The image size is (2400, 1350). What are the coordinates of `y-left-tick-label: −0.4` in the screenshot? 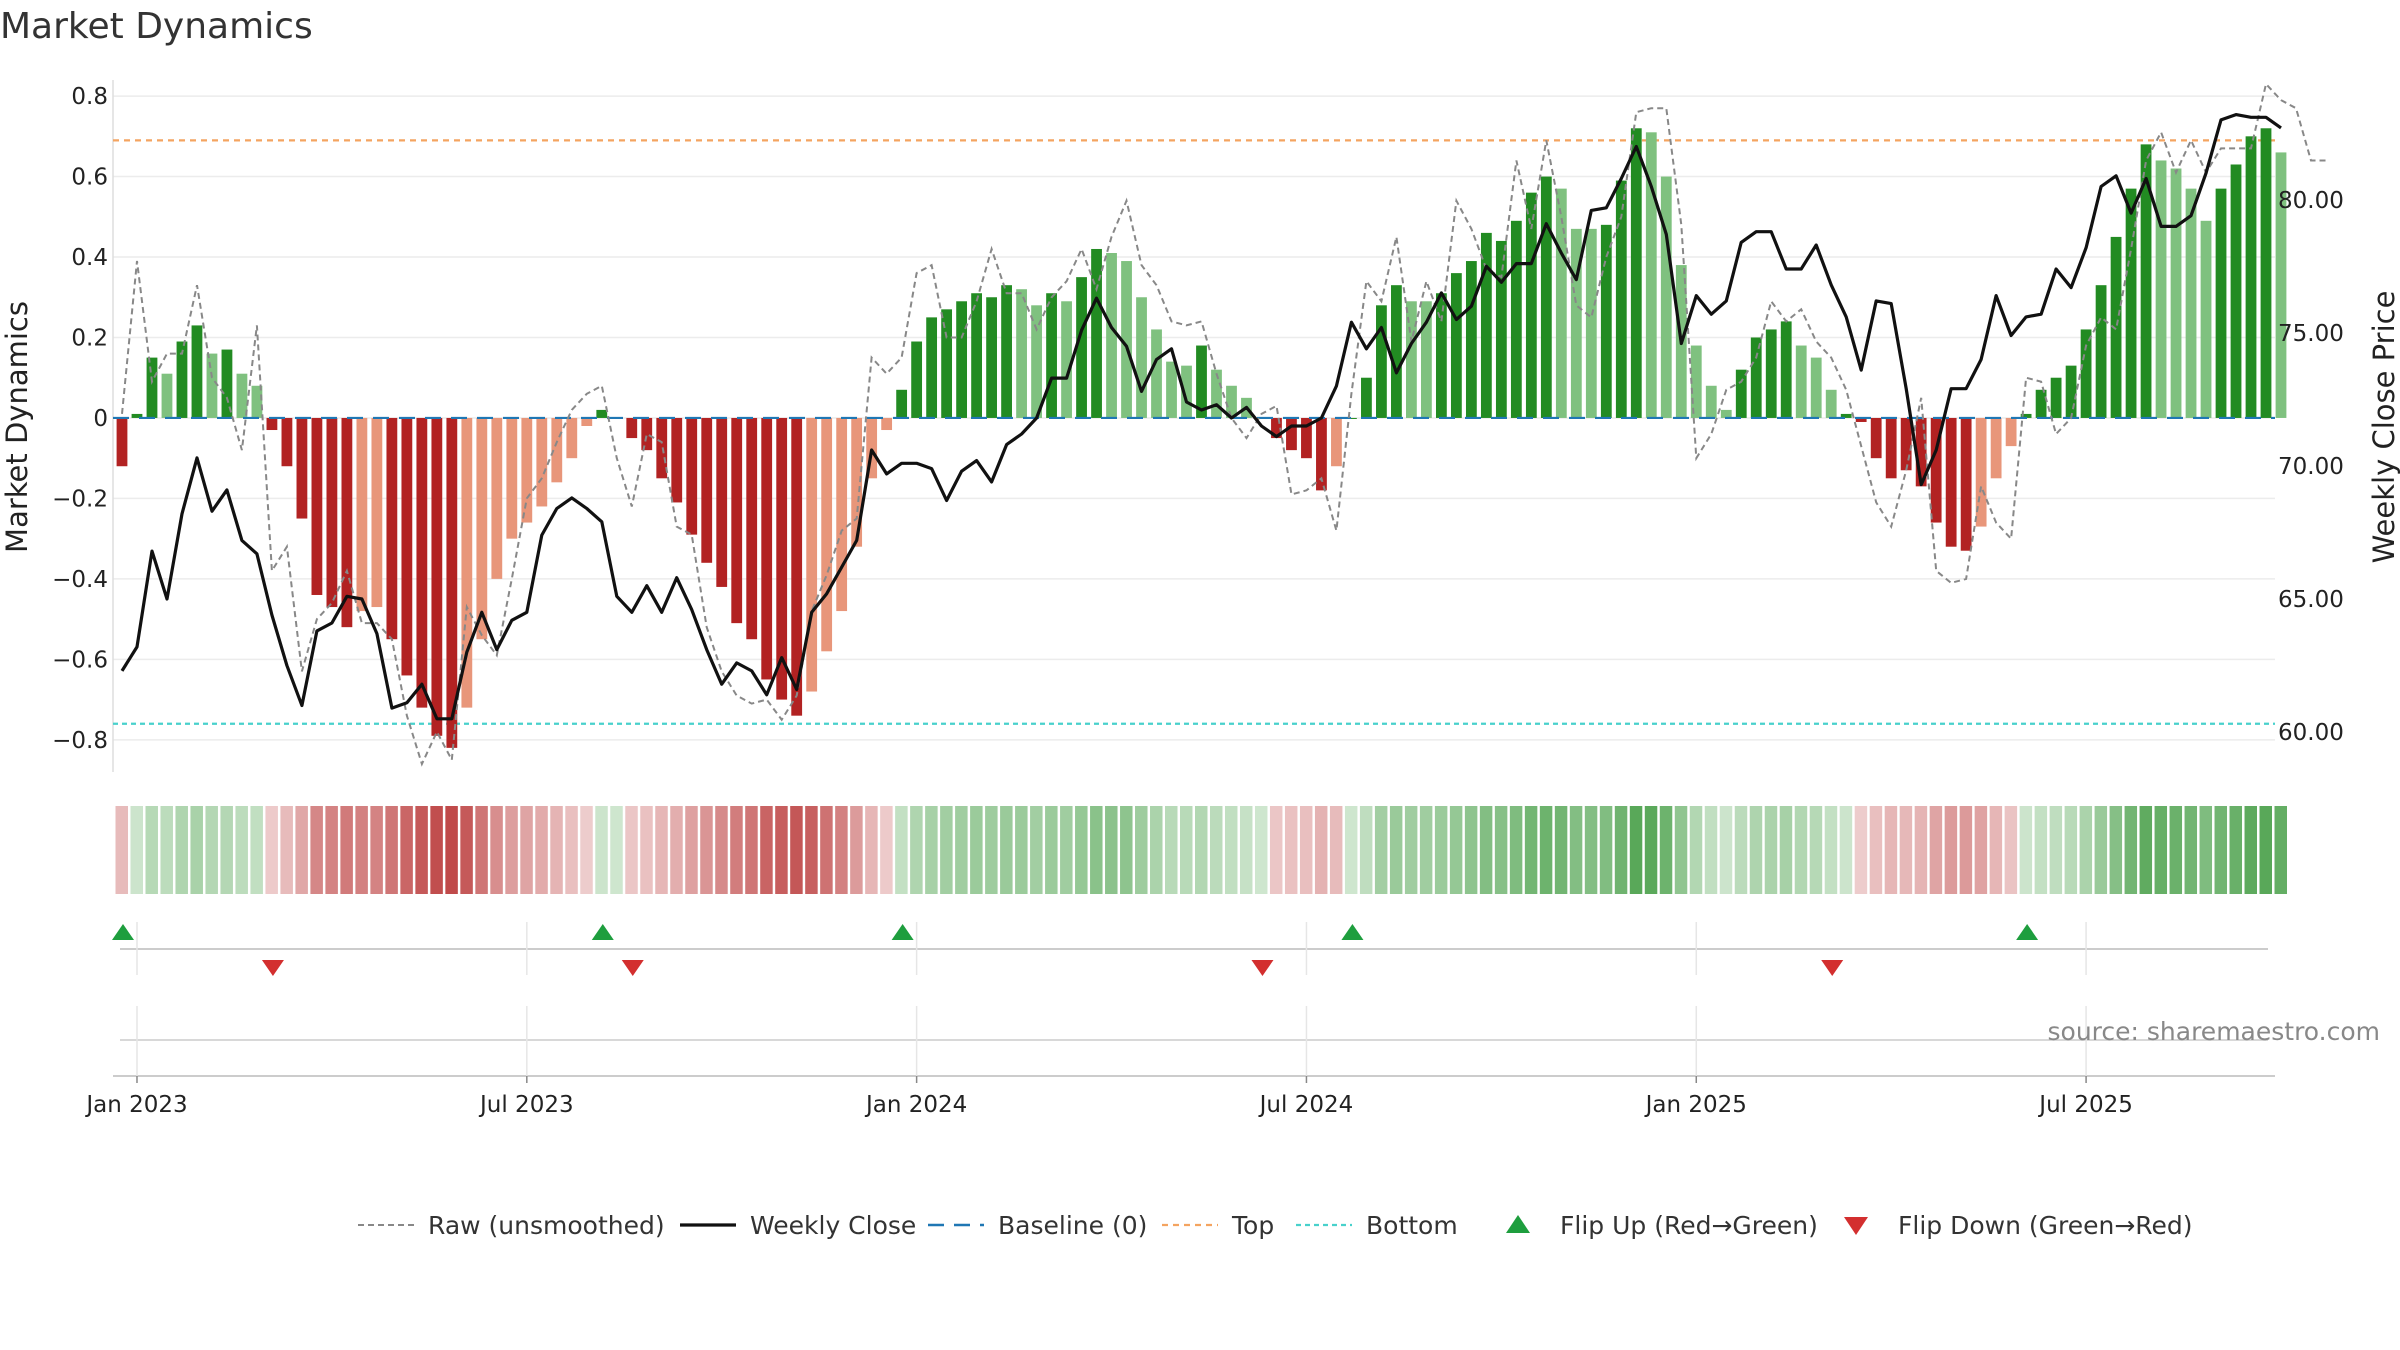 It's located at (80, 580).